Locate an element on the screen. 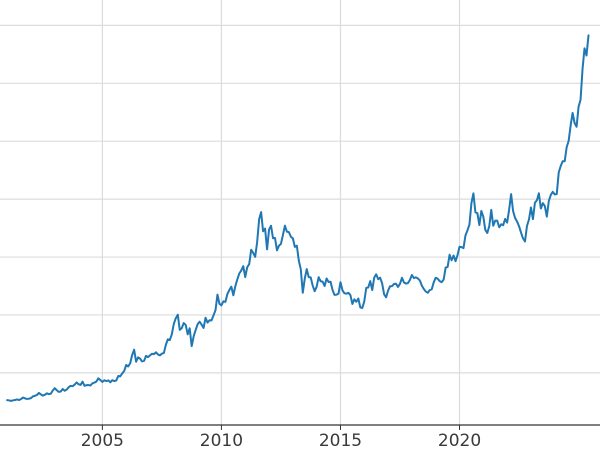 The height and width of the screenshot is (450, 600). x-tick-label: 2020 is located at coordinates (459, 440).